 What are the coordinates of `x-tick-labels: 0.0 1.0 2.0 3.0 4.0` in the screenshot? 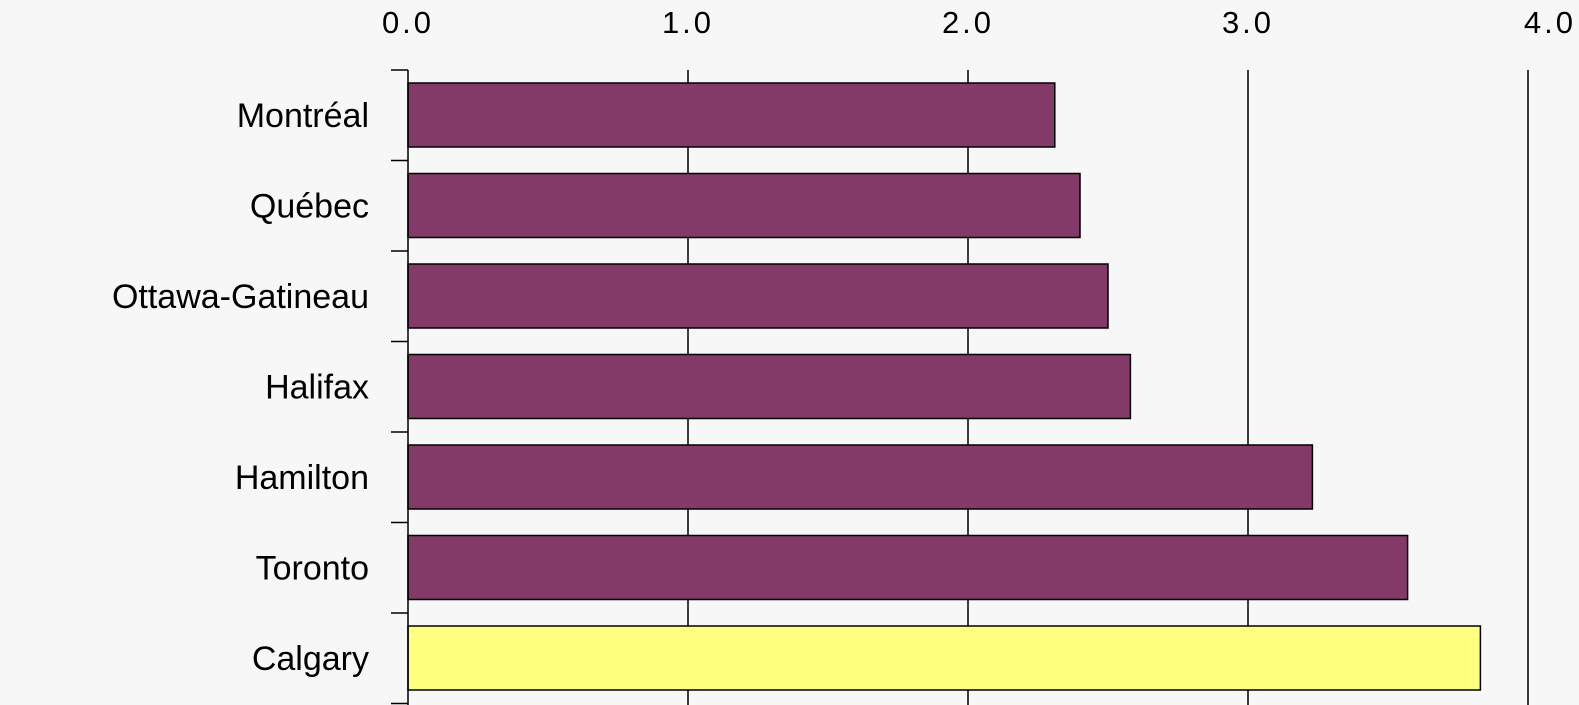 It's located at (979, 22).